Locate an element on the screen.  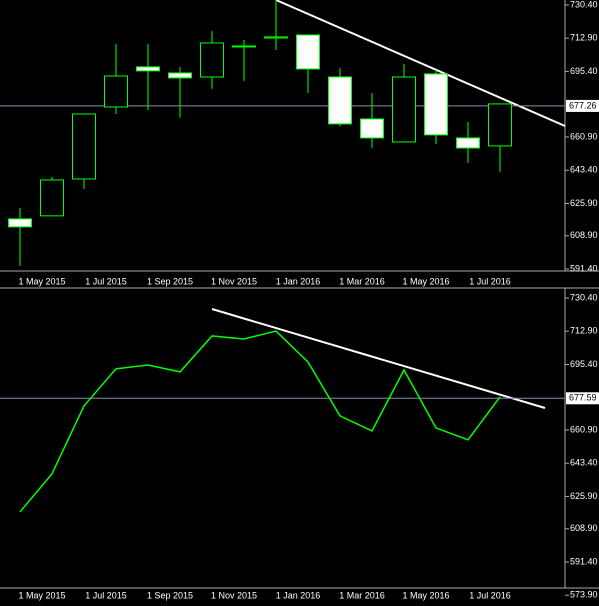
current-price-label: 677.26 is located at coordinates (583, 105).